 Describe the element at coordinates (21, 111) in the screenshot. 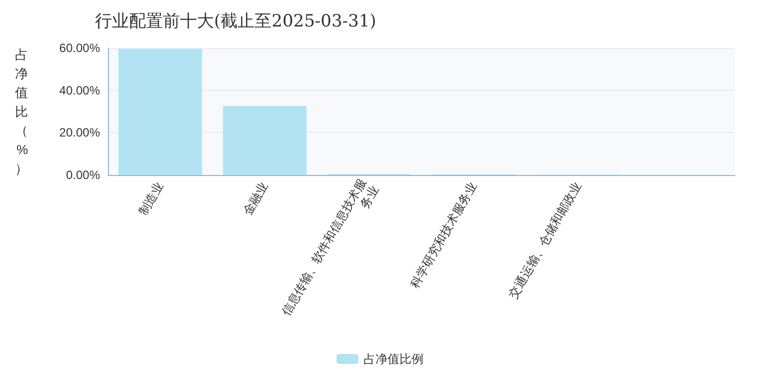

I see `y-axis-title: 占净值比（%）` at that location.